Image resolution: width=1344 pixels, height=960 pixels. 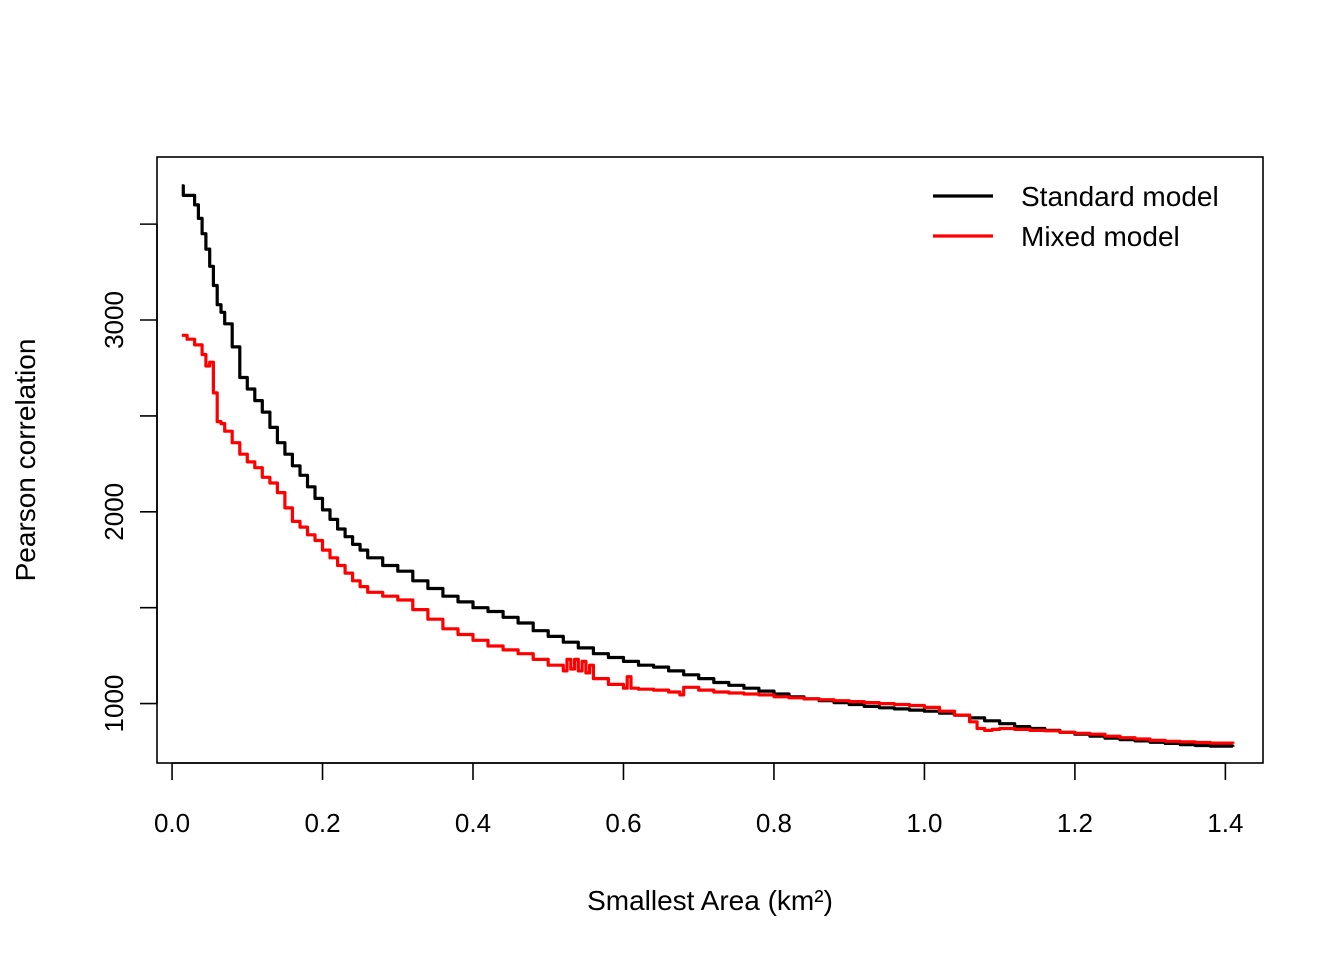 What do you see at coordinates (114, 704) in the screenshot?
I see `y-tick-label: 1000` at bounding box center [114, 704].